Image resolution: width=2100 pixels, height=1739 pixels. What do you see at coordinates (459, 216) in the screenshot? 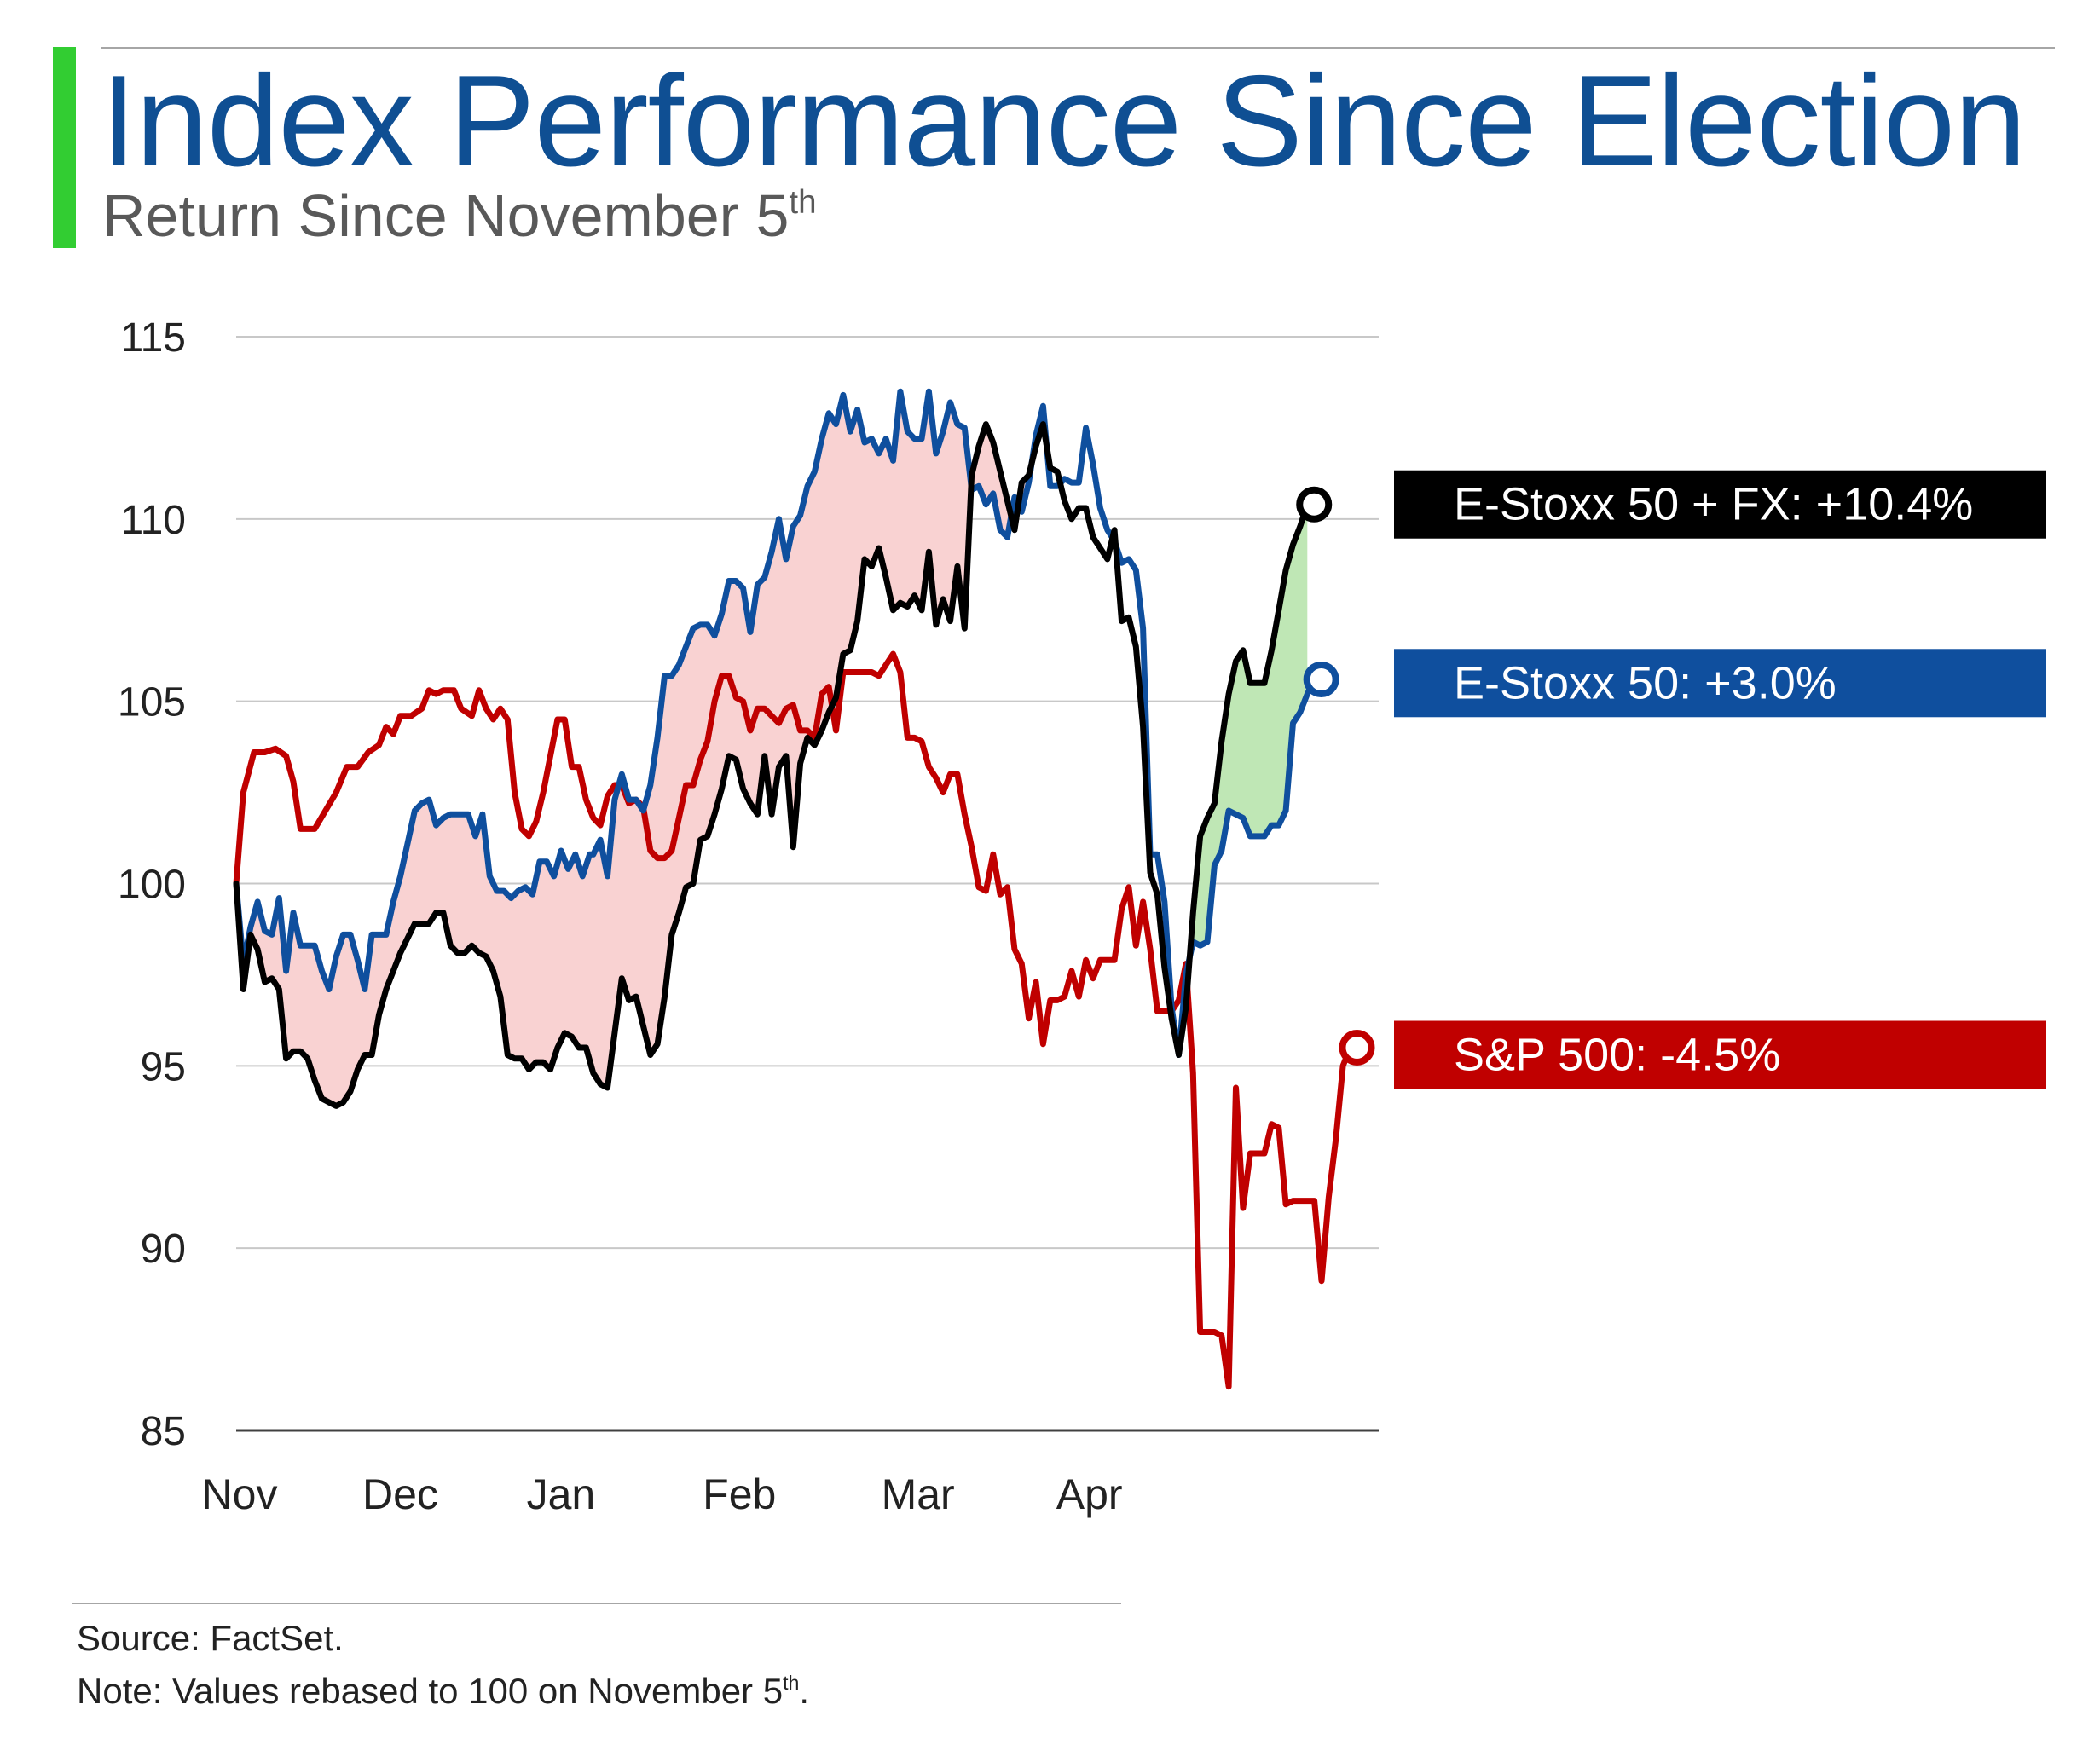
I see `page-subtitle: Return Since November 5th` at bounding box center [459, 216].